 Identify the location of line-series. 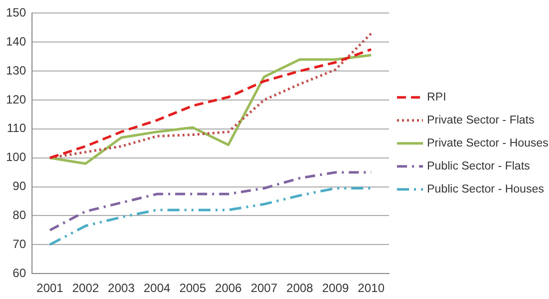
(210, 216).